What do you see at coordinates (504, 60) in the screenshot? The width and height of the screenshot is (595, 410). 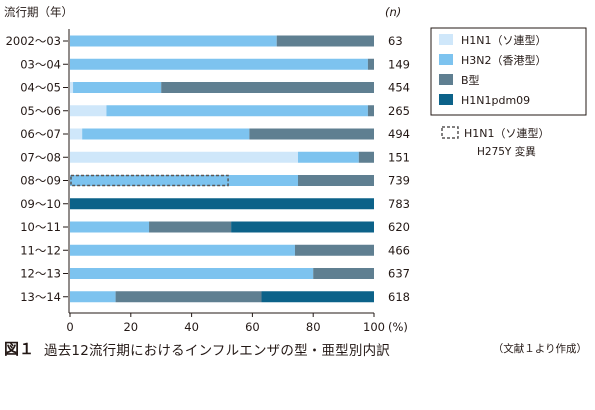 I see `legend-label: H3N2（香港型）` at bounding box center [504, 60].